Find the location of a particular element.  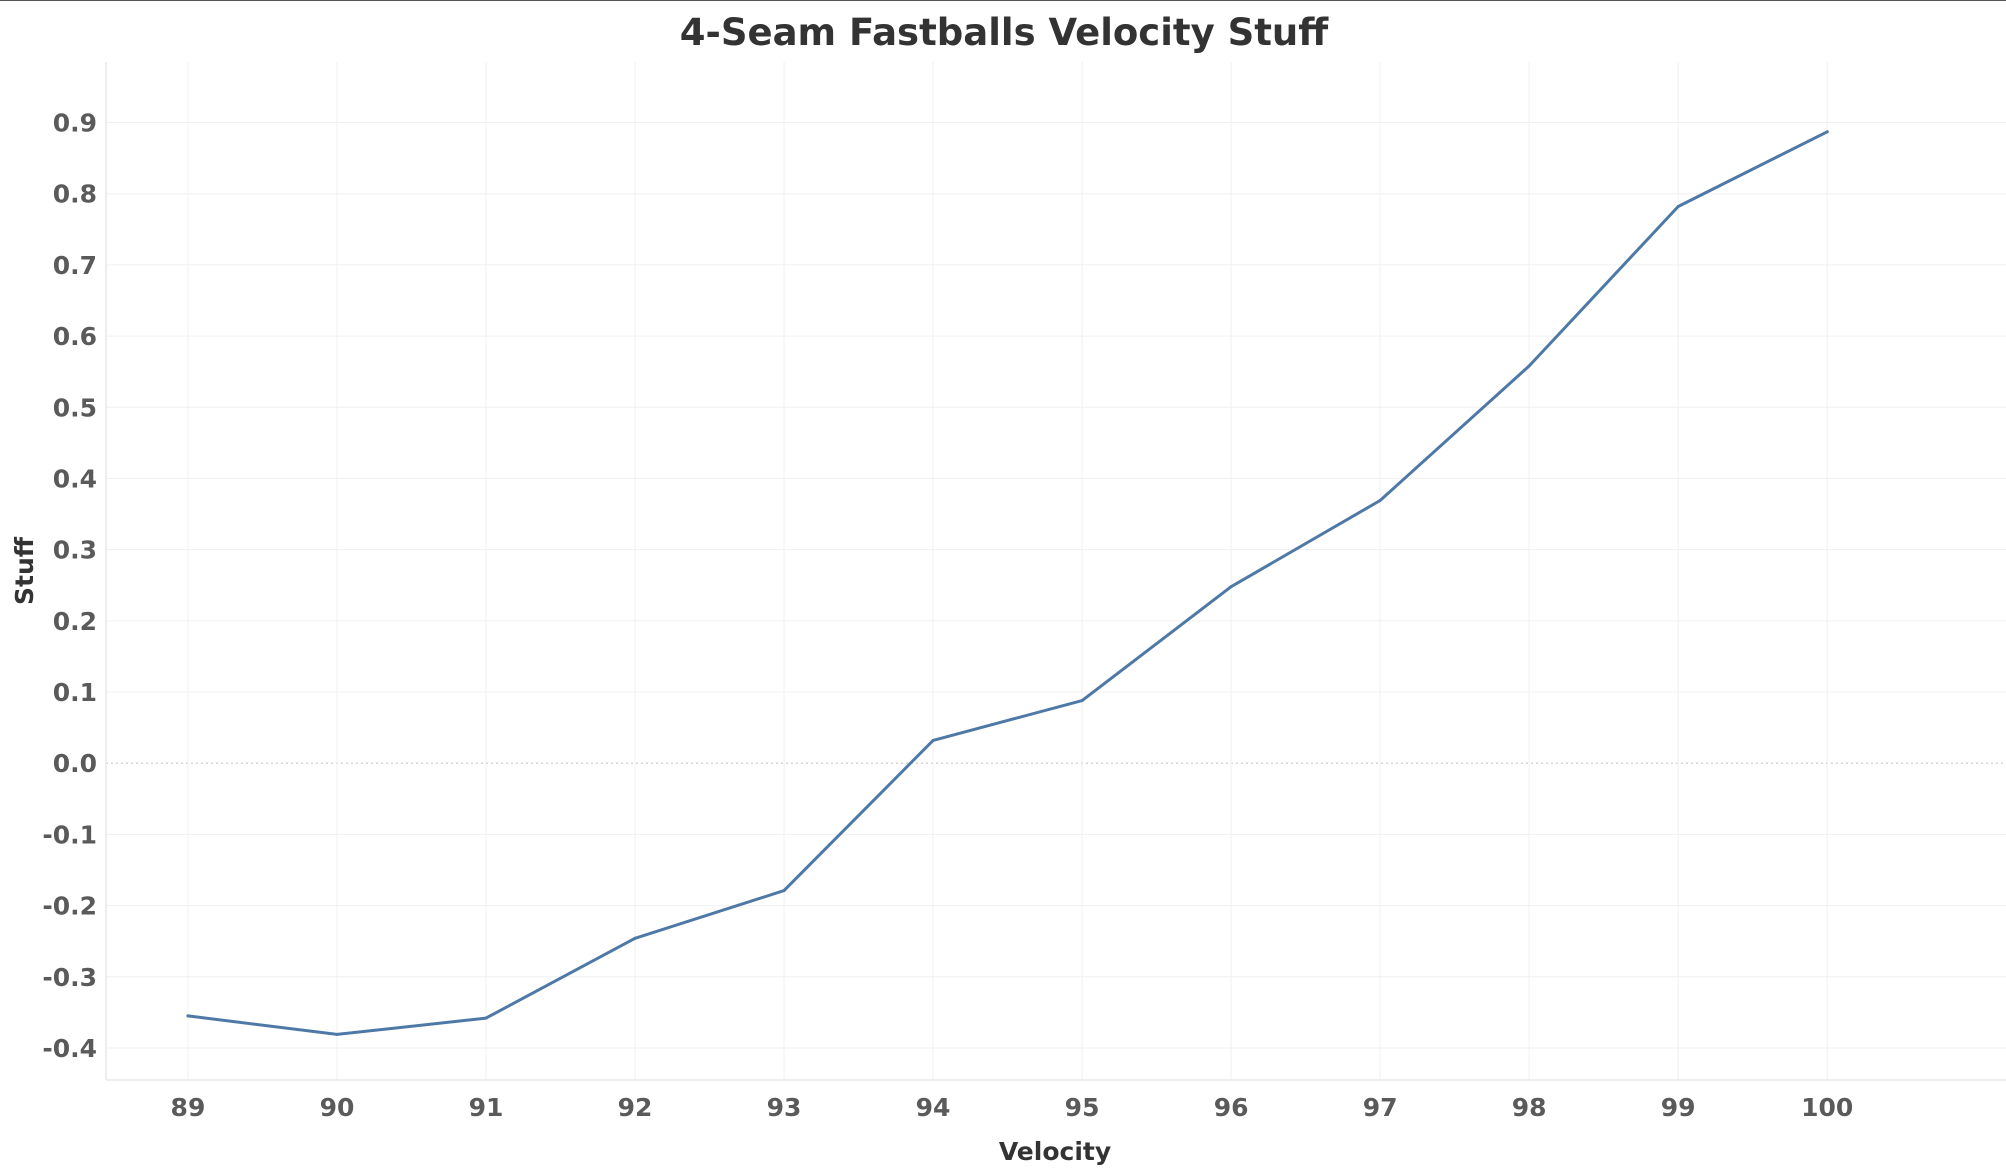

x-tick-labels: 89 90 91 92 93 94 95 96 97 98 99 100 is located at coordinates (1012, 1107).